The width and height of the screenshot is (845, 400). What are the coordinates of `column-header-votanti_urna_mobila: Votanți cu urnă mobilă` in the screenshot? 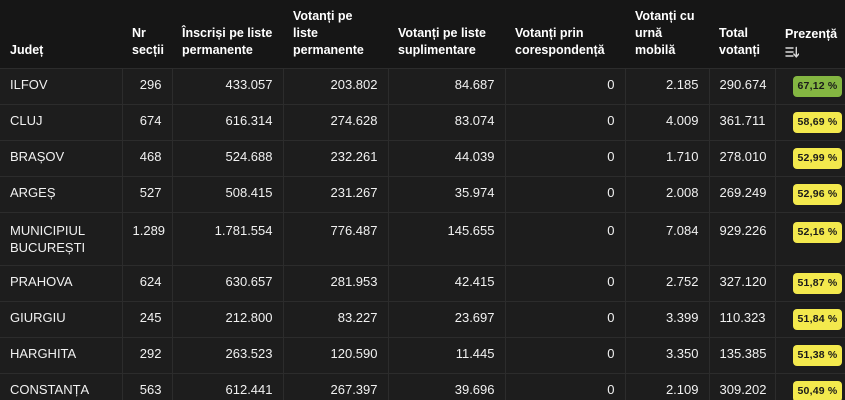 It's located at (667, 34).